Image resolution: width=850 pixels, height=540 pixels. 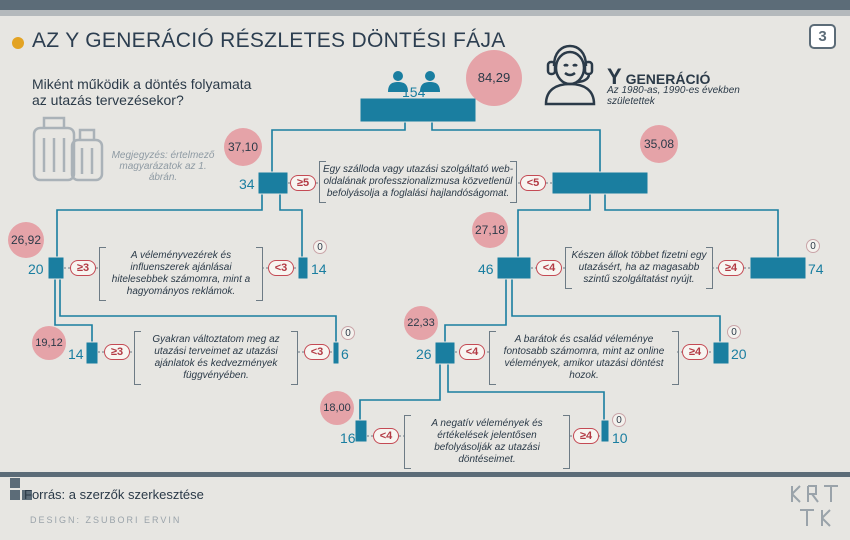 I want to click on node-l2-left, so click(x=56, y=268).